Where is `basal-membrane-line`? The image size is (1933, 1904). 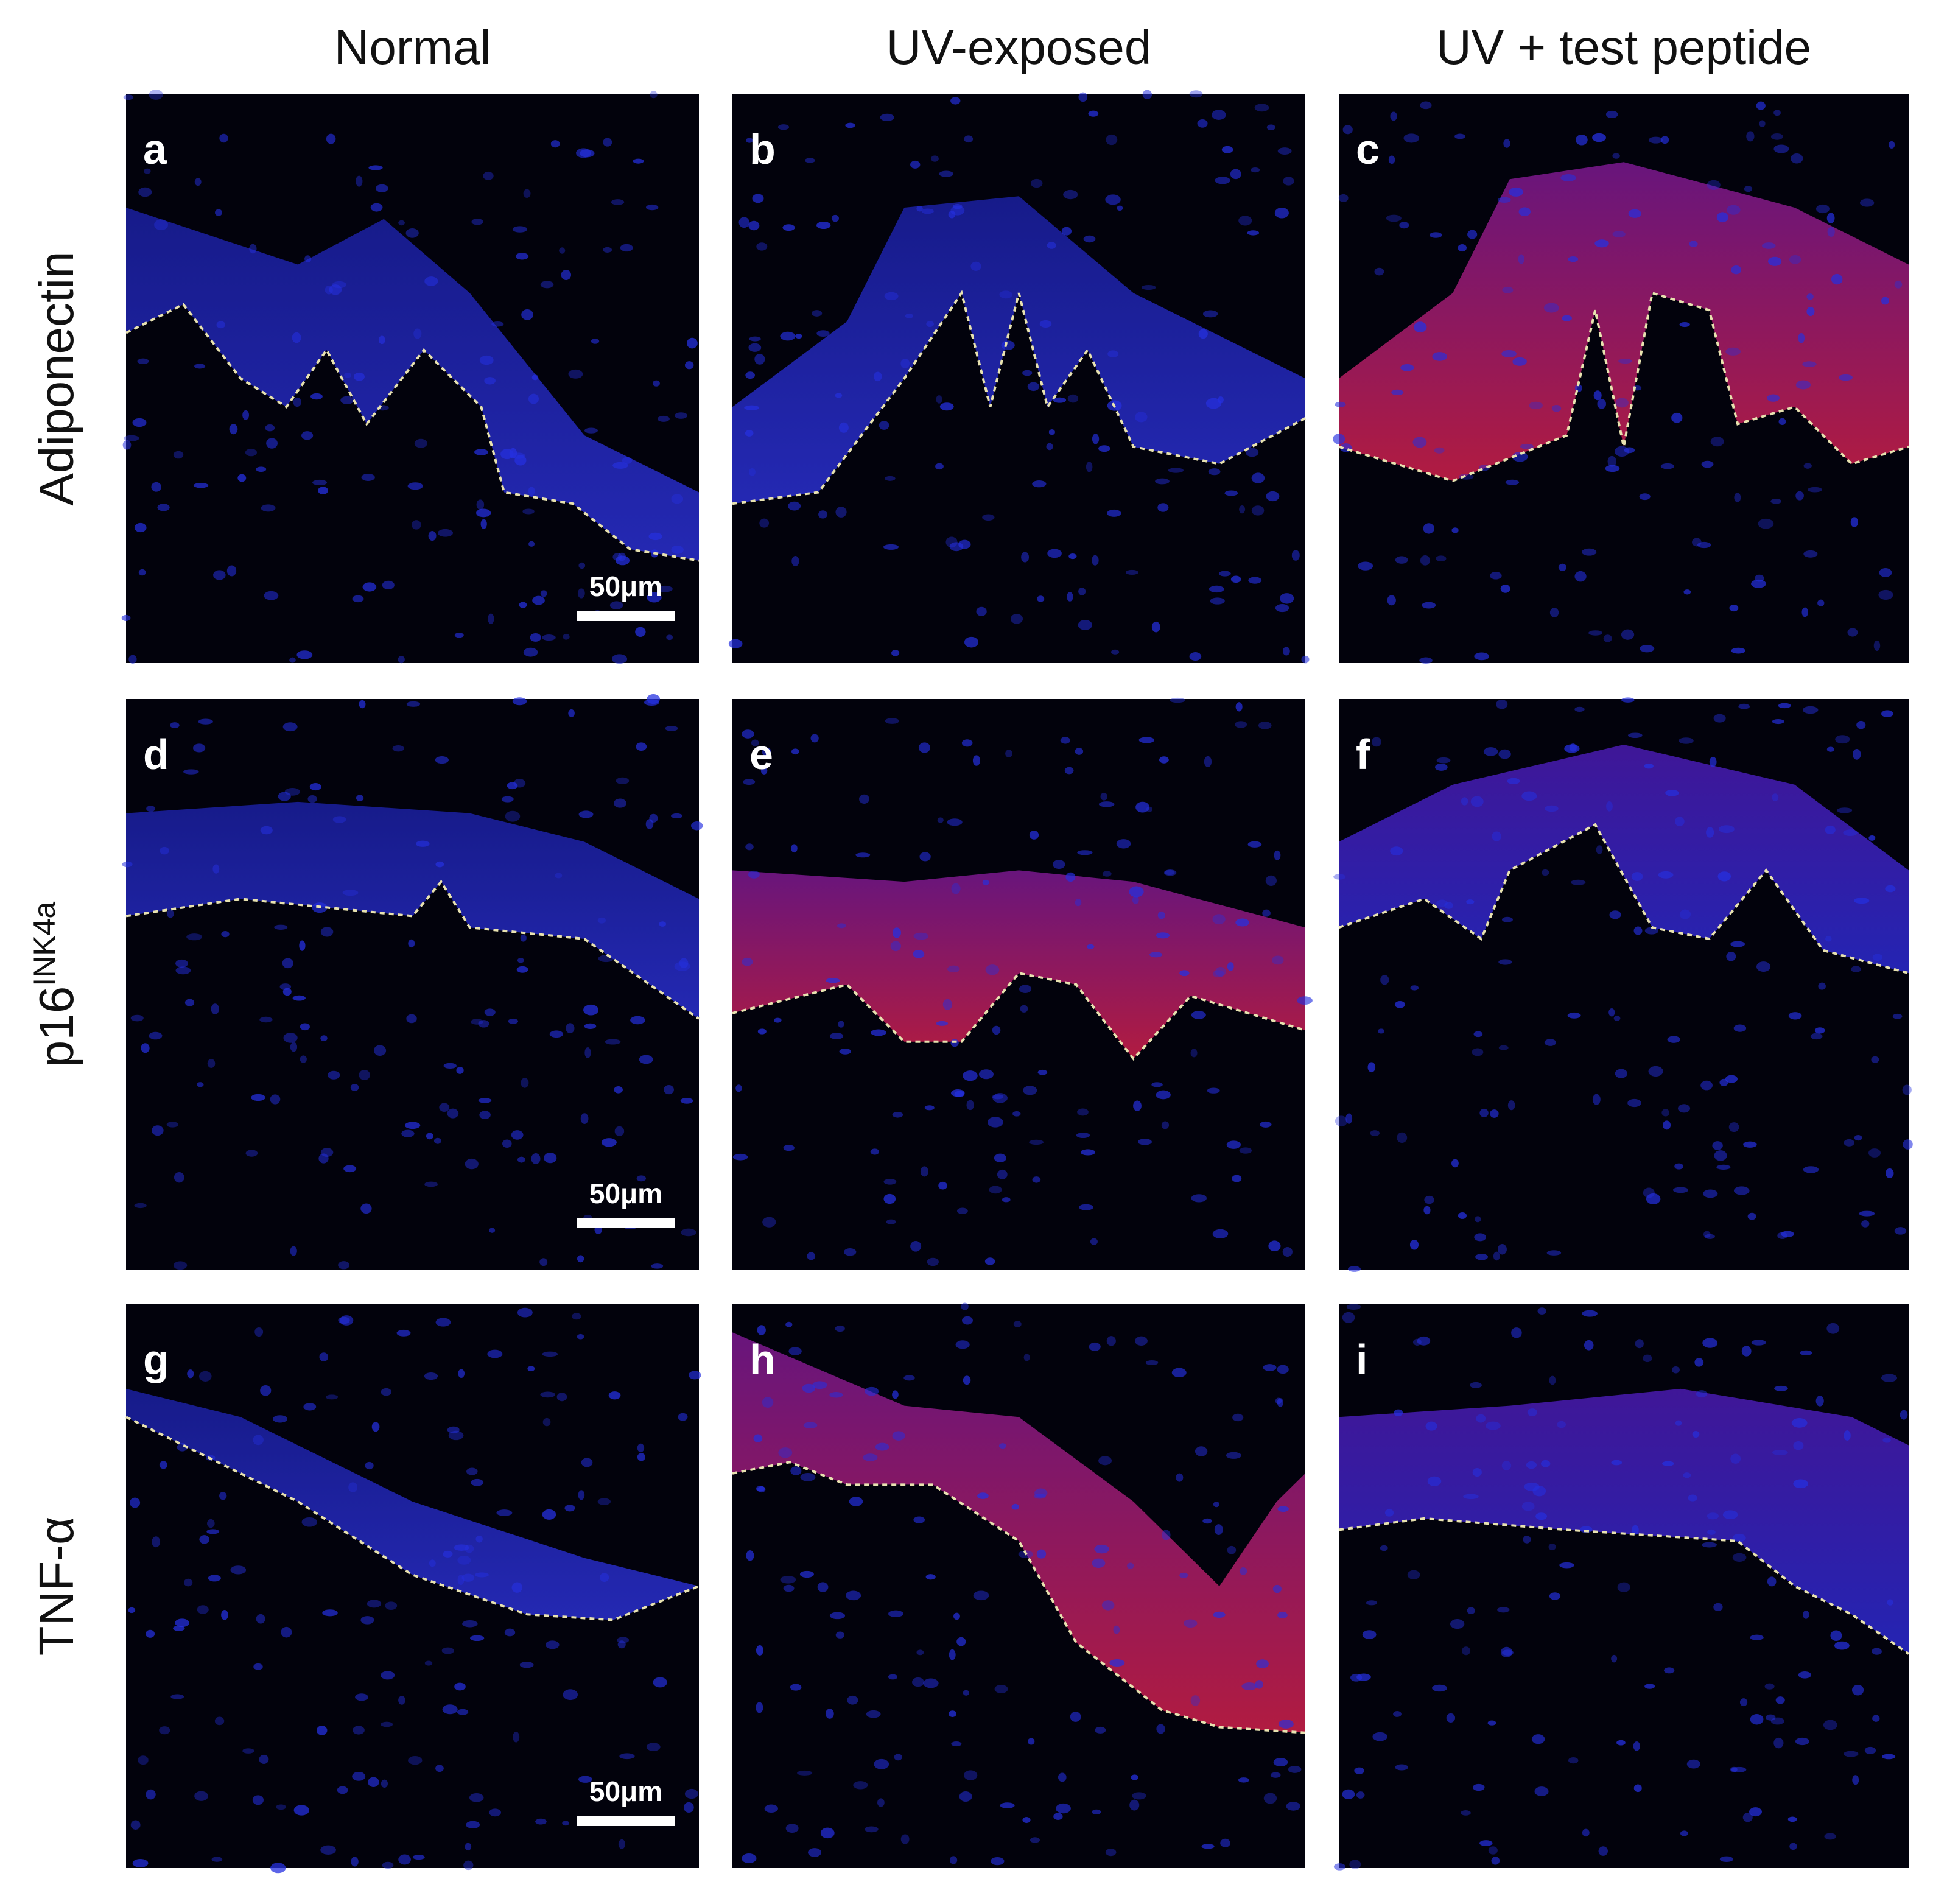 basal-membrane-line is located at coordinates (412, 1518).